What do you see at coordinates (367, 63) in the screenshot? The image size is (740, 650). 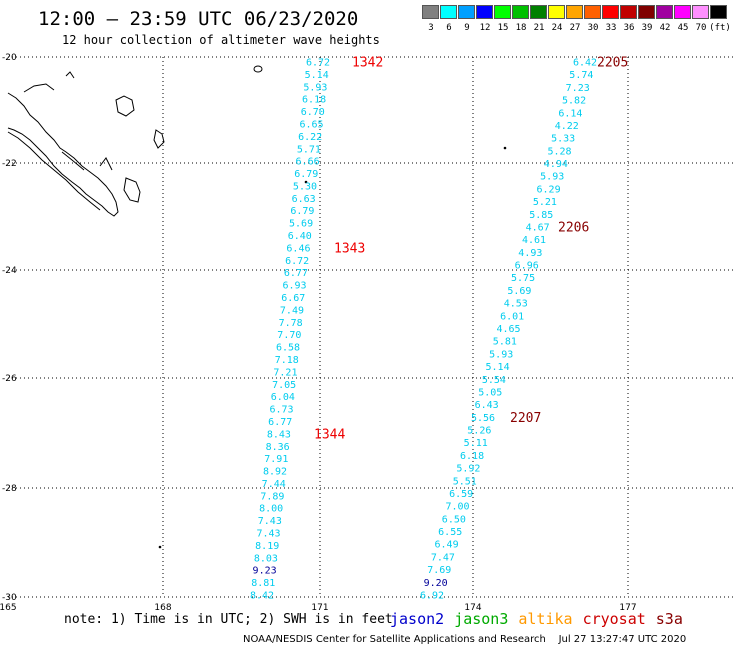 I see `pass-time-label: 1342` at bounding box center [367, 63].